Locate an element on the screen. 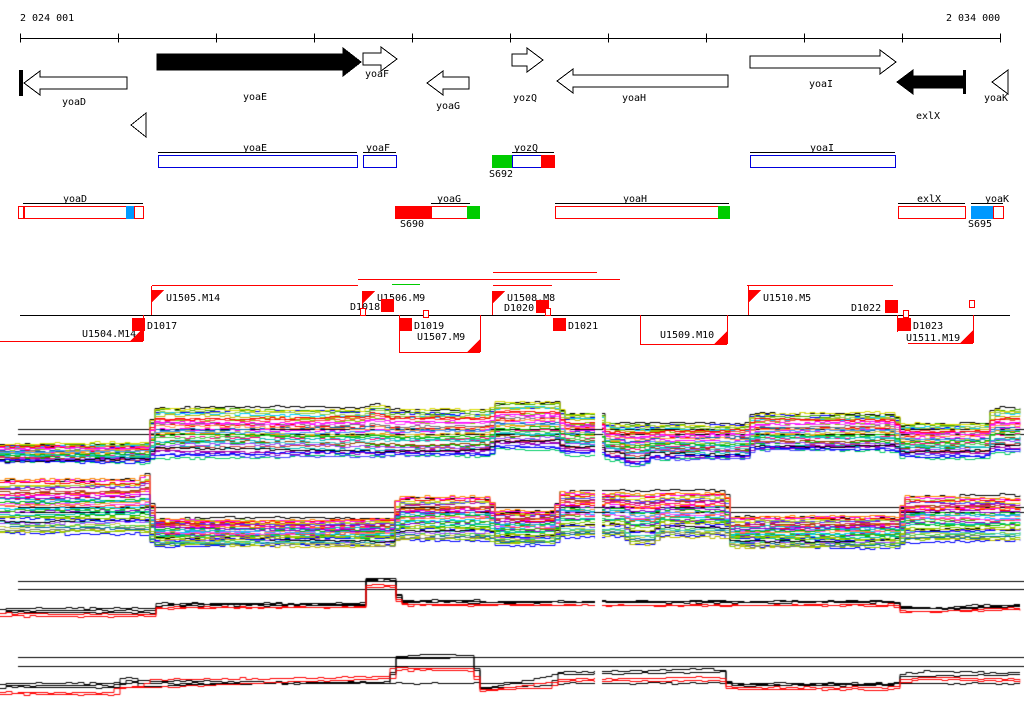  segment-label-U1509.M10: U1509.M10 is located at coordinates (687, 335).